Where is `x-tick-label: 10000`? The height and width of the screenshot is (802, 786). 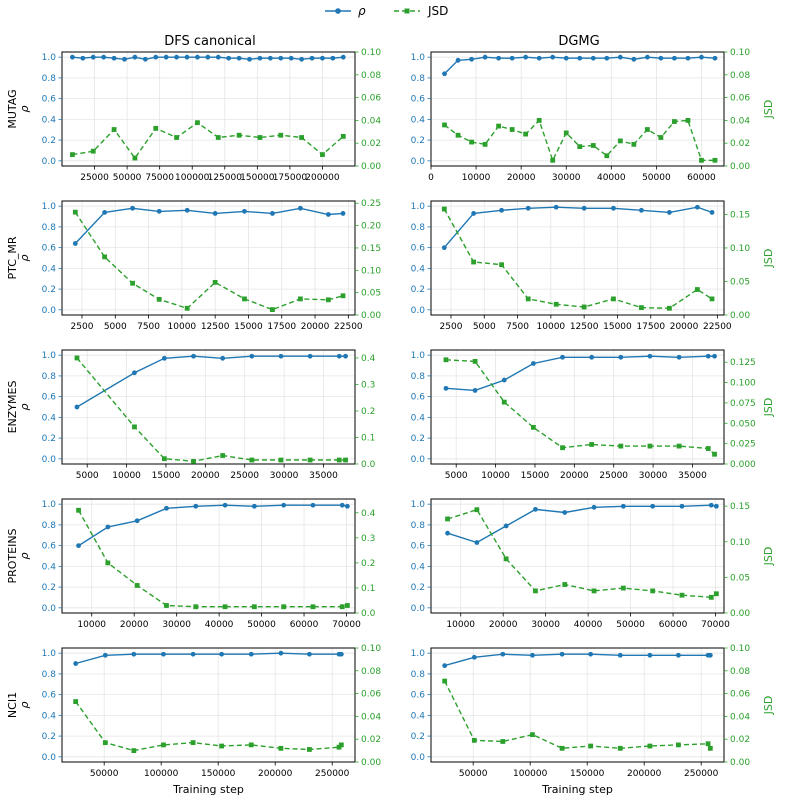
x-tick-label: 10000 is located at coordinates (495, 476).